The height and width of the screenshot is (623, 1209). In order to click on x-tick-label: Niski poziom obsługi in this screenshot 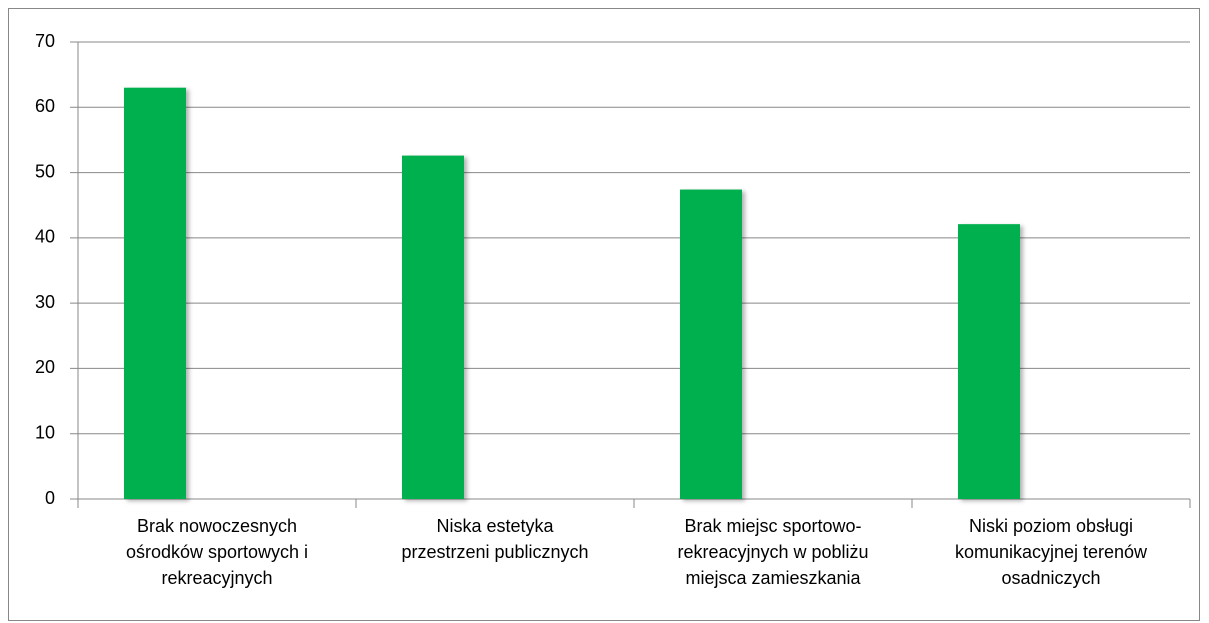, I will do `click(1051, 526)`.